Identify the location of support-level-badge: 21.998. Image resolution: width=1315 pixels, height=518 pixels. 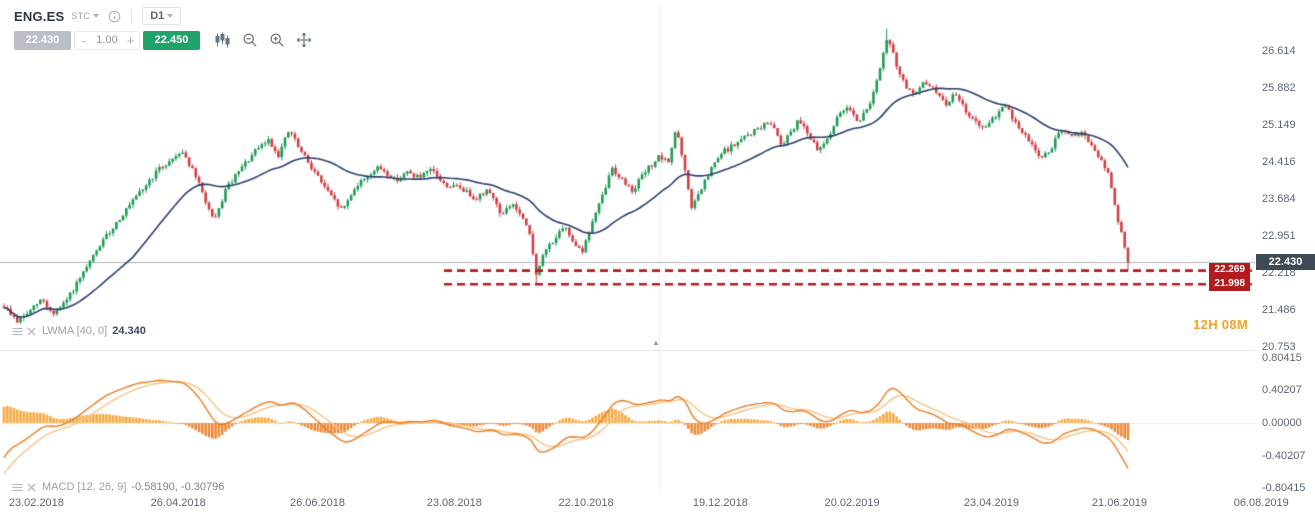
(1229, 283).